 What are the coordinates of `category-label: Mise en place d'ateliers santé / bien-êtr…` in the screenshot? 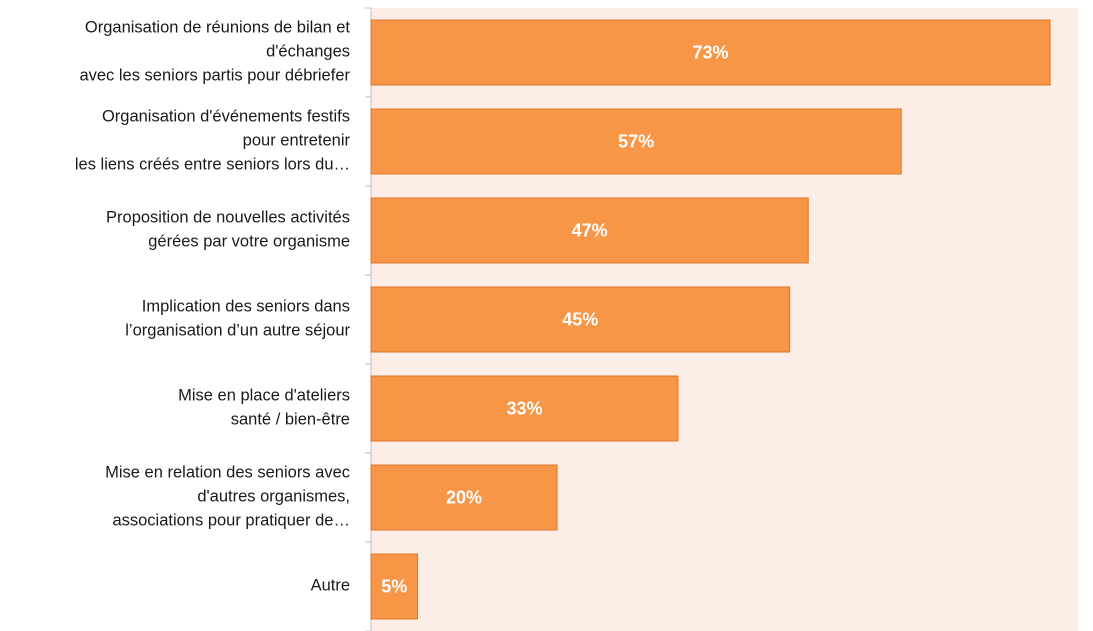 It's located at (264, 408).